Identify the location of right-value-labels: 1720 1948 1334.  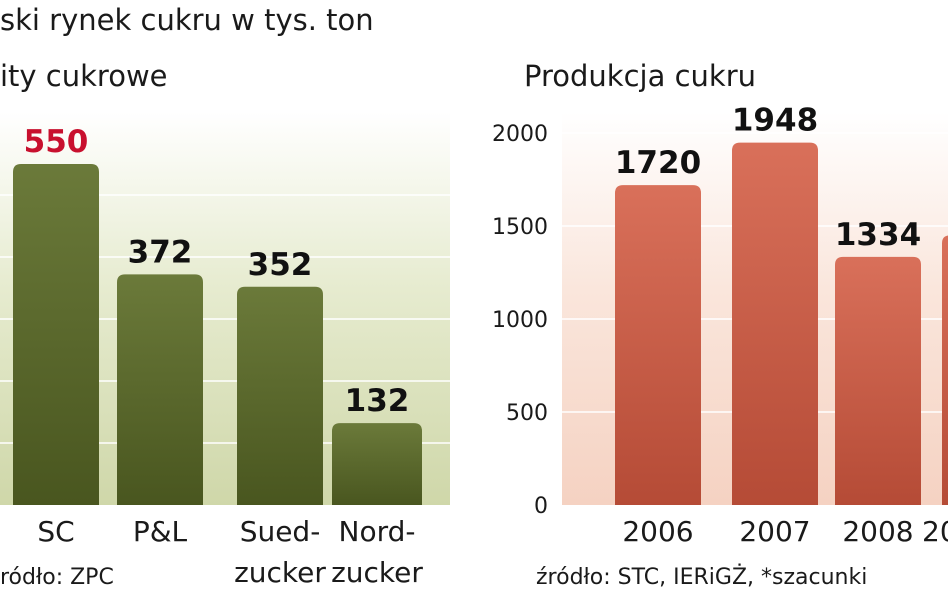
(768, 178).